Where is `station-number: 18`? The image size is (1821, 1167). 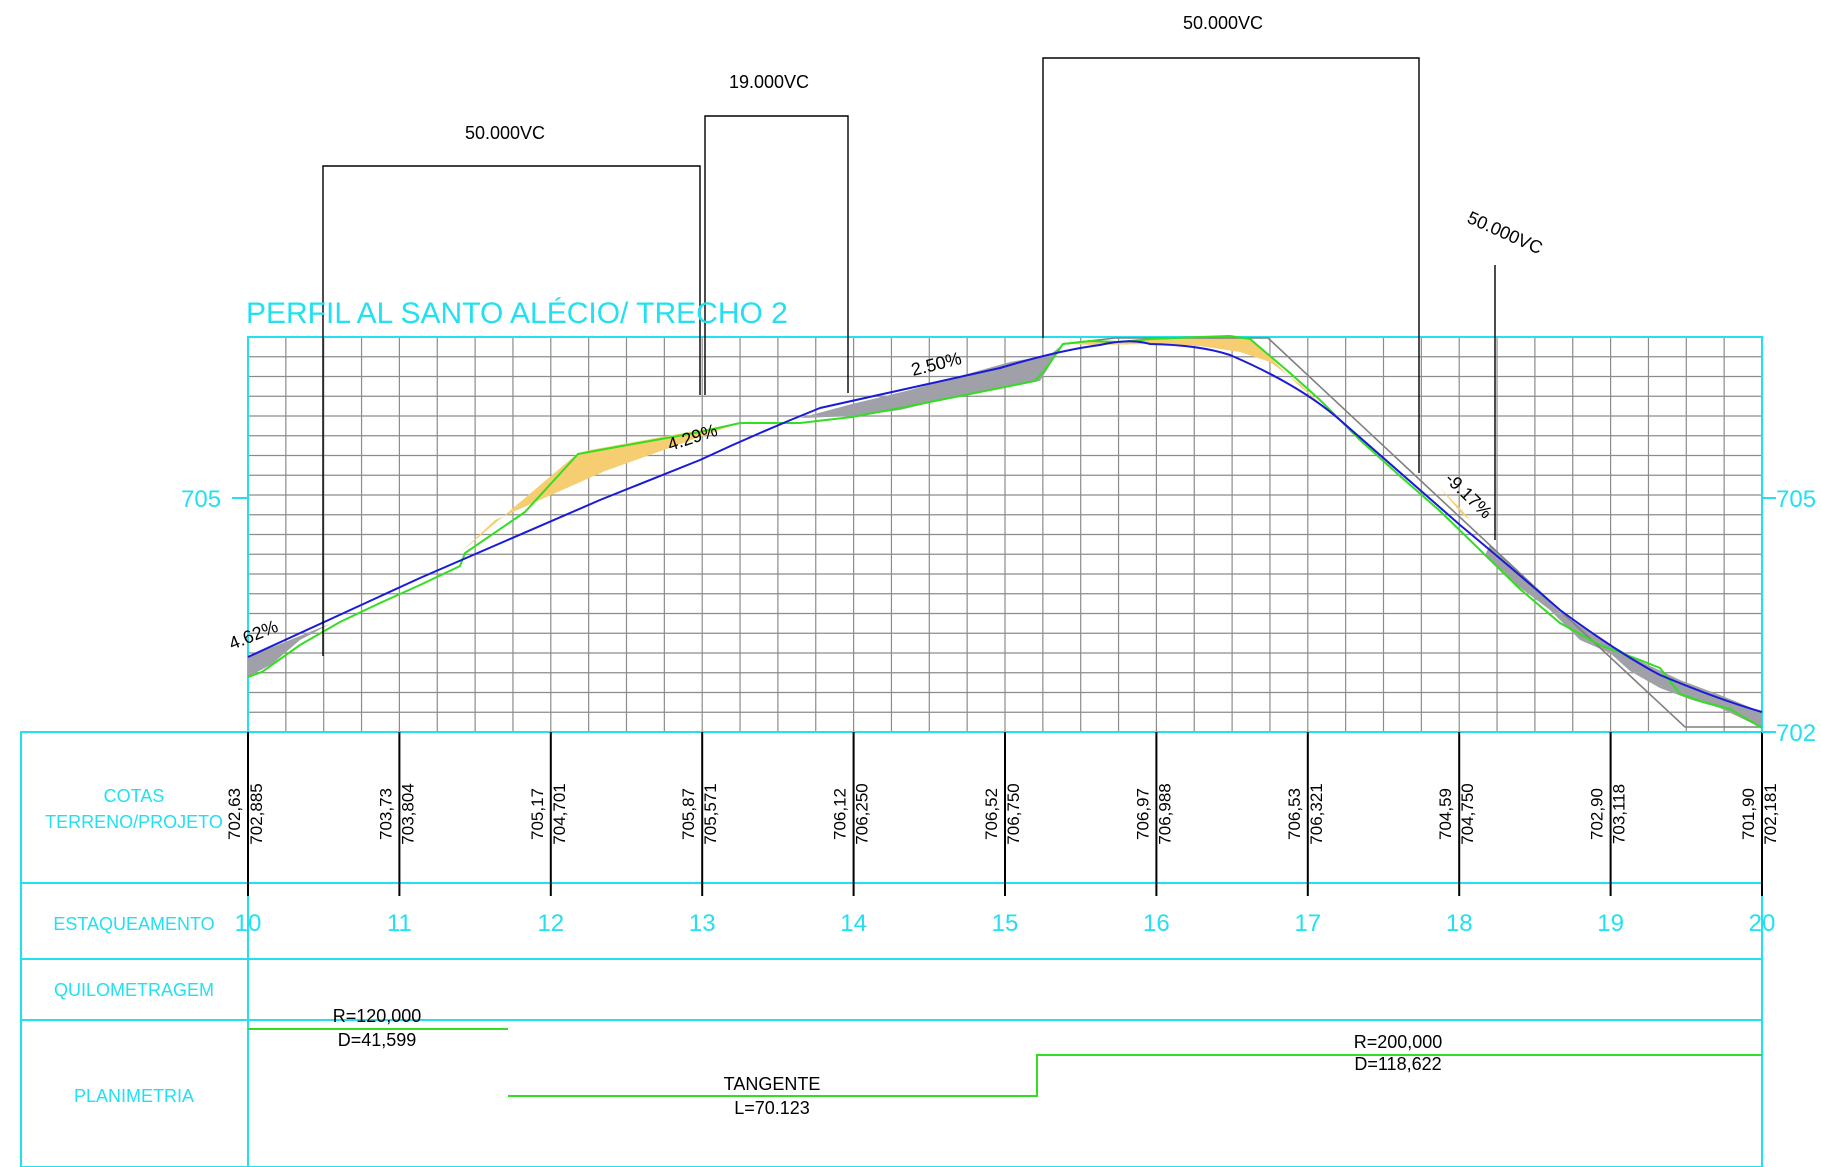 station-number: 18 is located at coordinates (1459, 923).